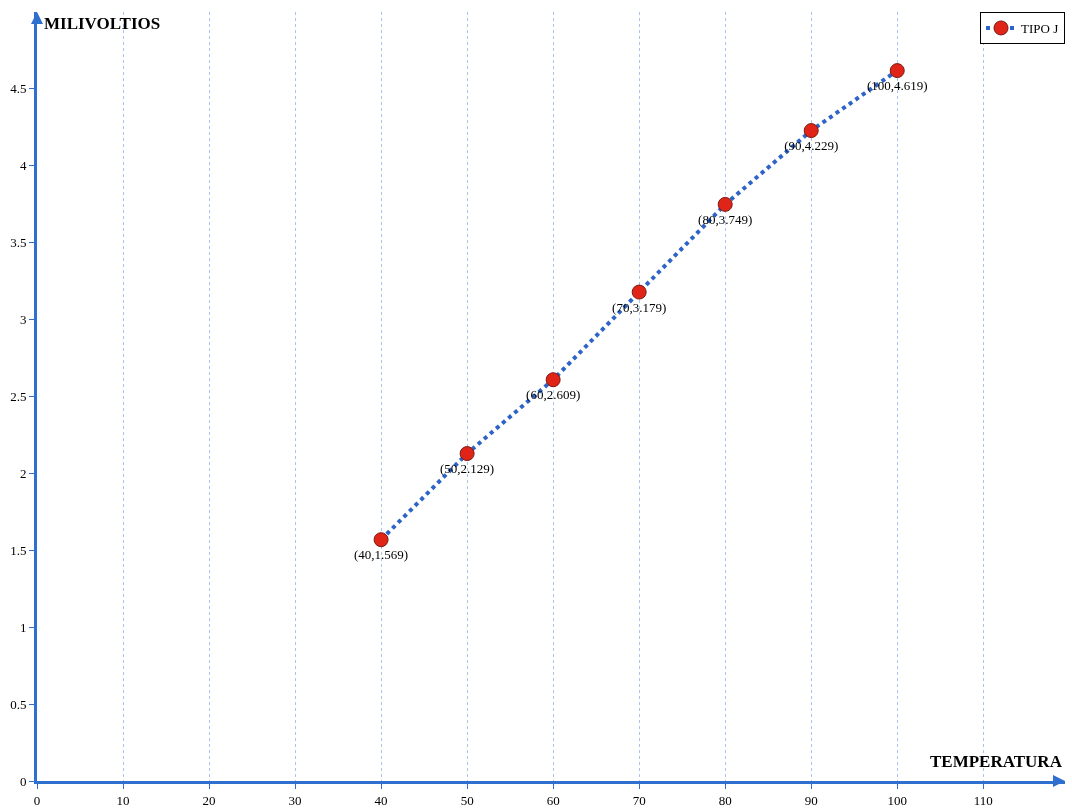 Image resolution: width=1072 pixels, height=810 pixels. Describe the element at coordinates (18, 704) in the screenshot. I see `y-tick-label: 0.5` at that location.